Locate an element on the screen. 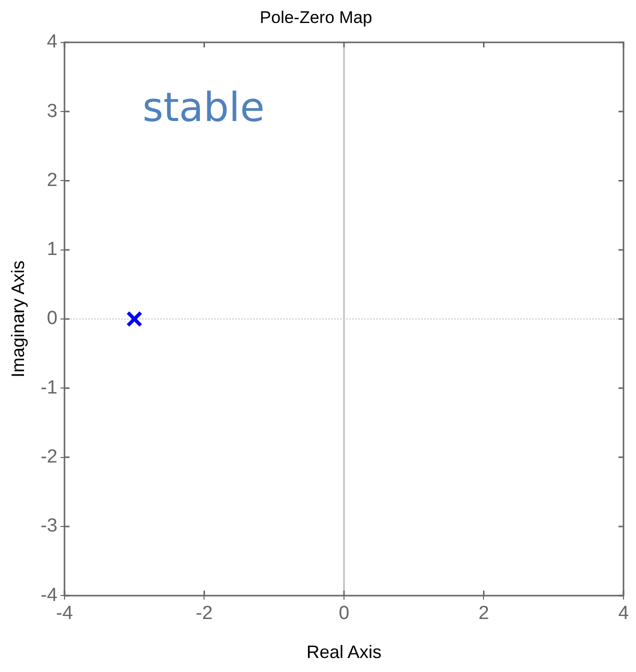 The image size is (636, 672). chart-title: Pole-Zero Map is located at coordinates (316, 17).